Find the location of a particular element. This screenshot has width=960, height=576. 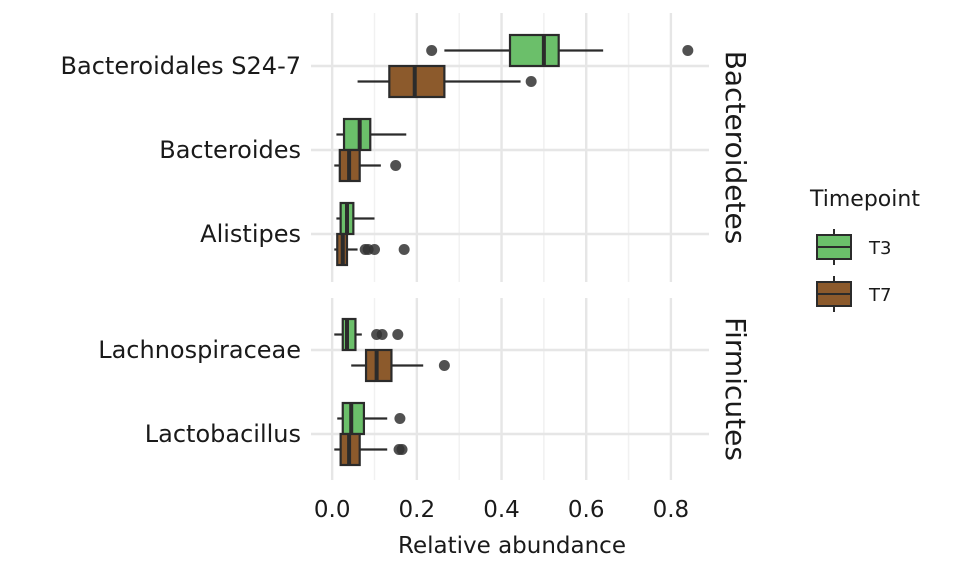

category-label: Lachnospiraceae is located at coordinates (199, 350).